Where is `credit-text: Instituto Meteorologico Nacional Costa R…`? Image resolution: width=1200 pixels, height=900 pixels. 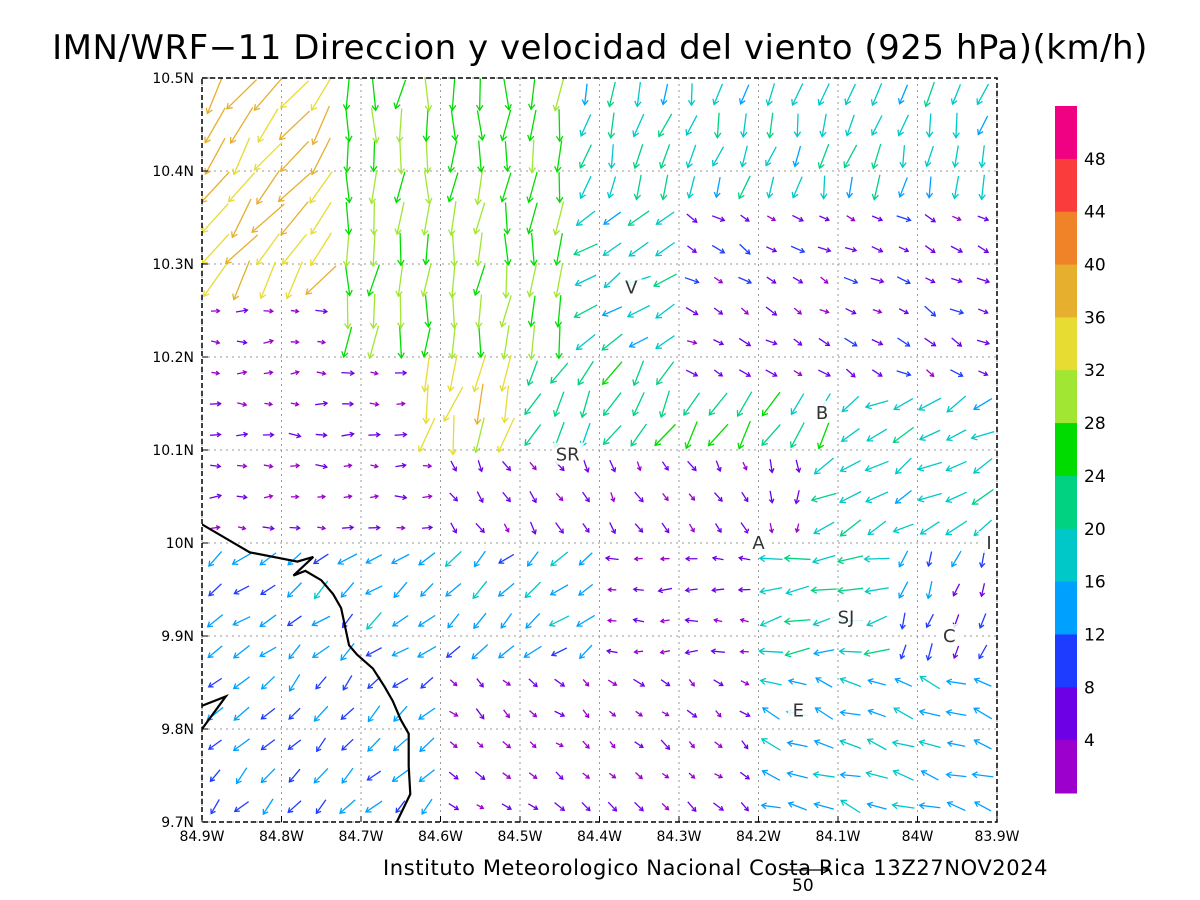 credit-text: Instituto Meteorologico Nacional Costa R… is located at coordinates (716, 868).